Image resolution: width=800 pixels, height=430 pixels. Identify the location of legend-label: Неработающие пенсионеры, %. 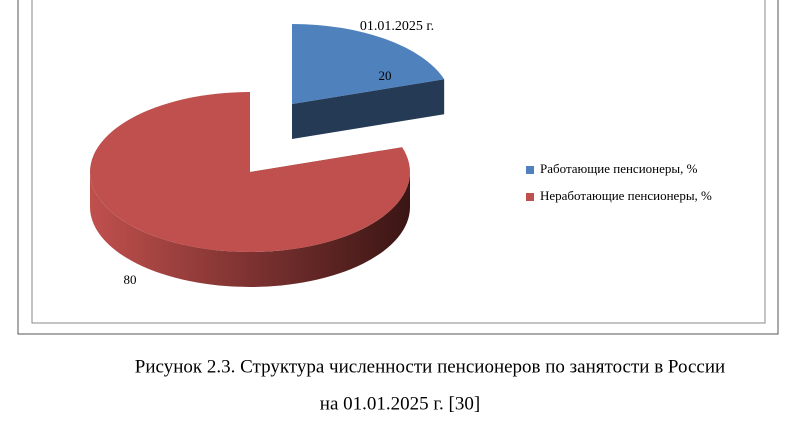
(626, 195).